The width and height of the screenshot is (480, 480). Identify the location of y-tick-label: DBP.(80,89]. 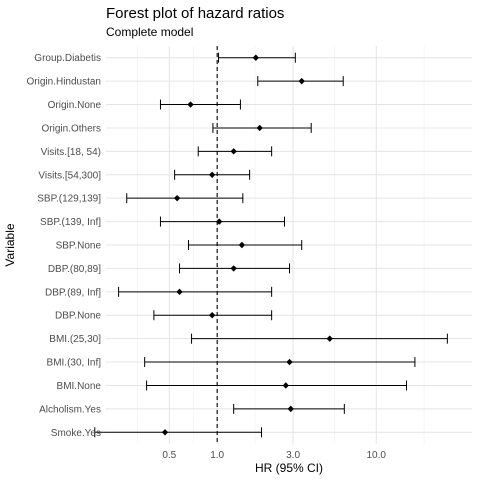
(74, 269).